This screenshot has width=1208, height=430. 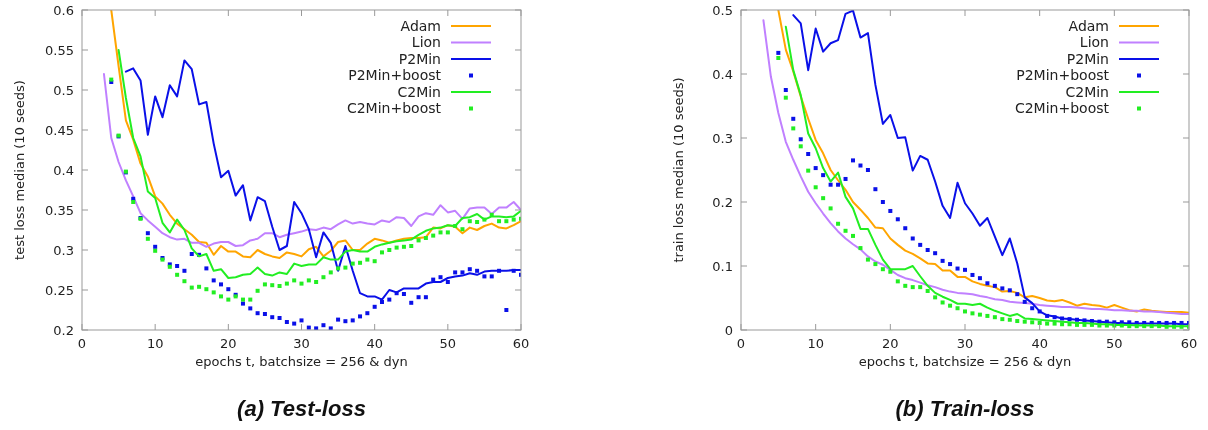 I want to click on y-tick-label: 0.25, so click(x=59, y=290).